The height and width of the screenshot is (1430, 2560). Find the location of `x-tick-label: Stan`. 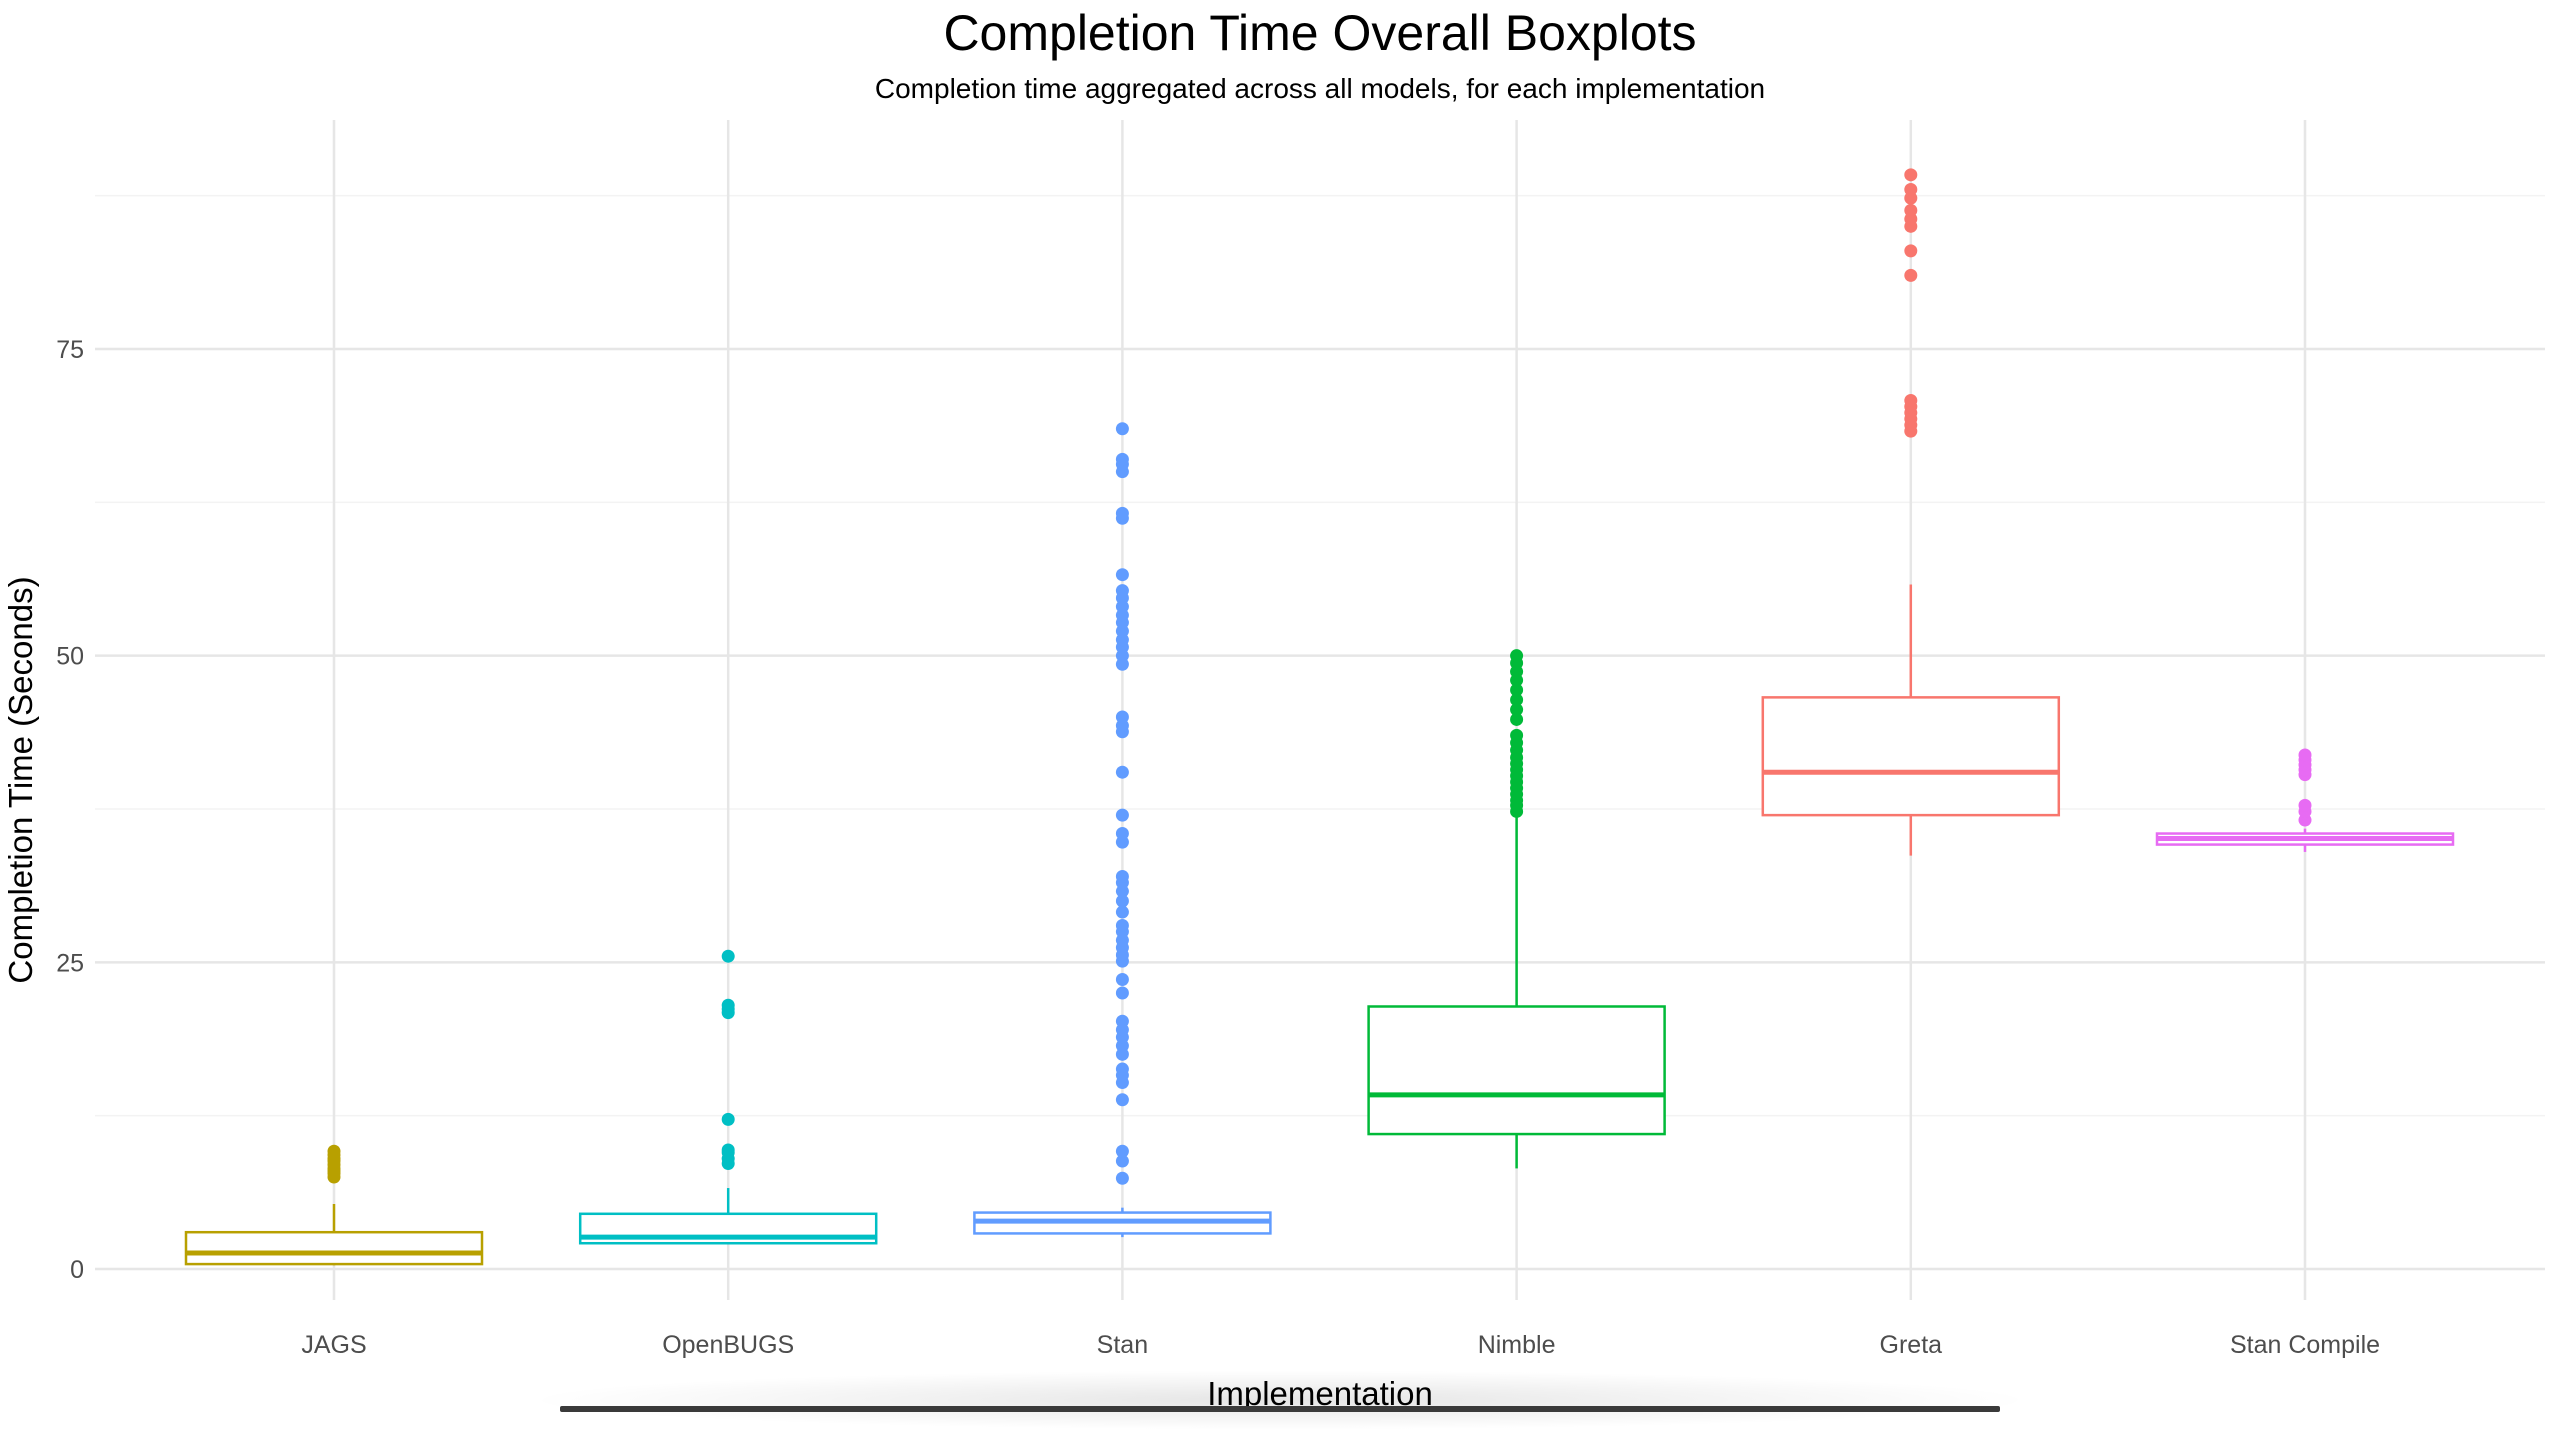

x-tick-label: Stan is located at coordinates (1122, 1345).